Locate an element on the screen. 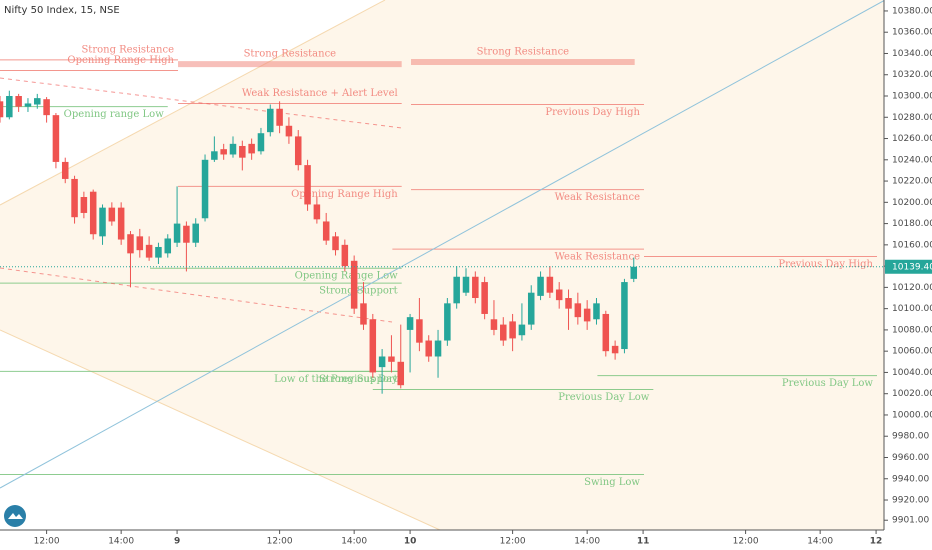 The height and width of the screenshot is (550, 932). y-tick-label: 10380.00 is located at coordinates (912, 11).